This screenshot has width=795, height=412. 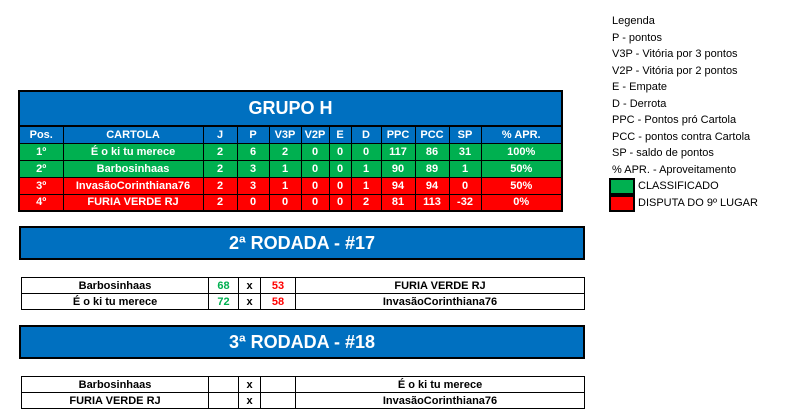 What do you see at coordinates (223, 384) in the screenshot?
I see `home-score` at bounding box center [223, 384].